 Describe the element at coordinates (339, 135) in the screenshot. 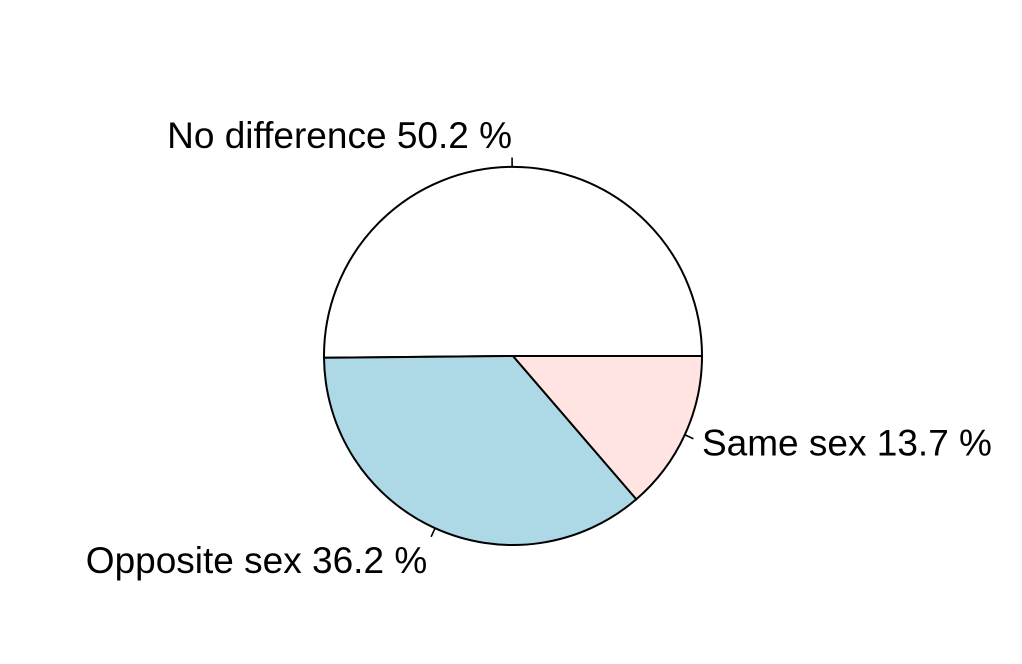

I see `pie-label: No difference 50.2 %` at that location.